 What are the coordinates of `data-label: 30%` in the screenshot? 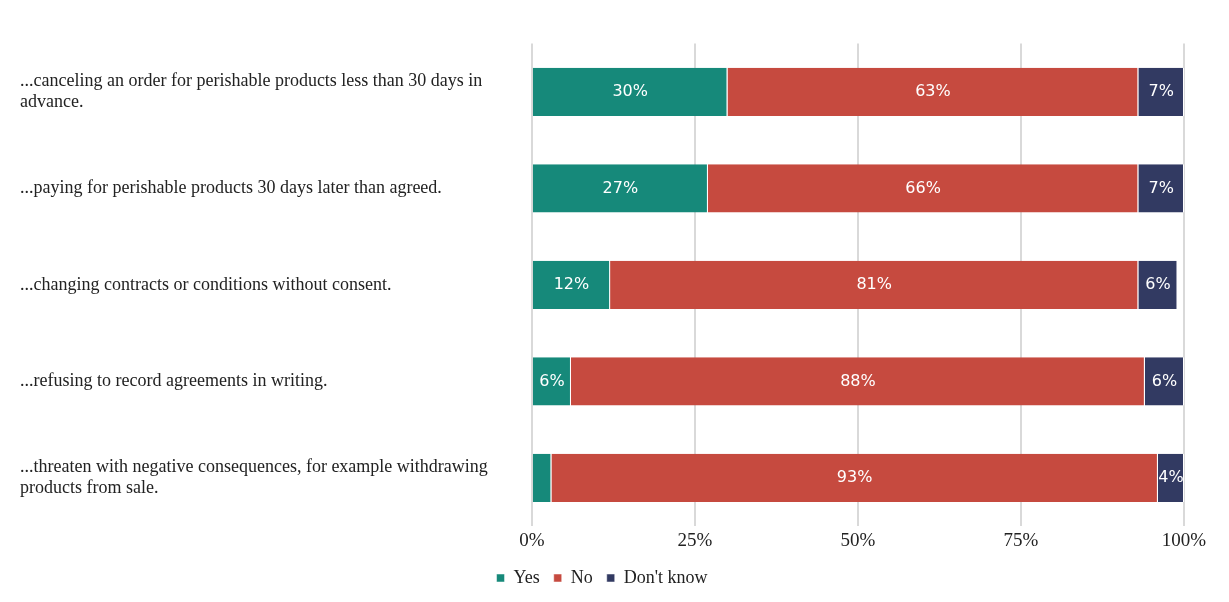 It's located at (630, 91).